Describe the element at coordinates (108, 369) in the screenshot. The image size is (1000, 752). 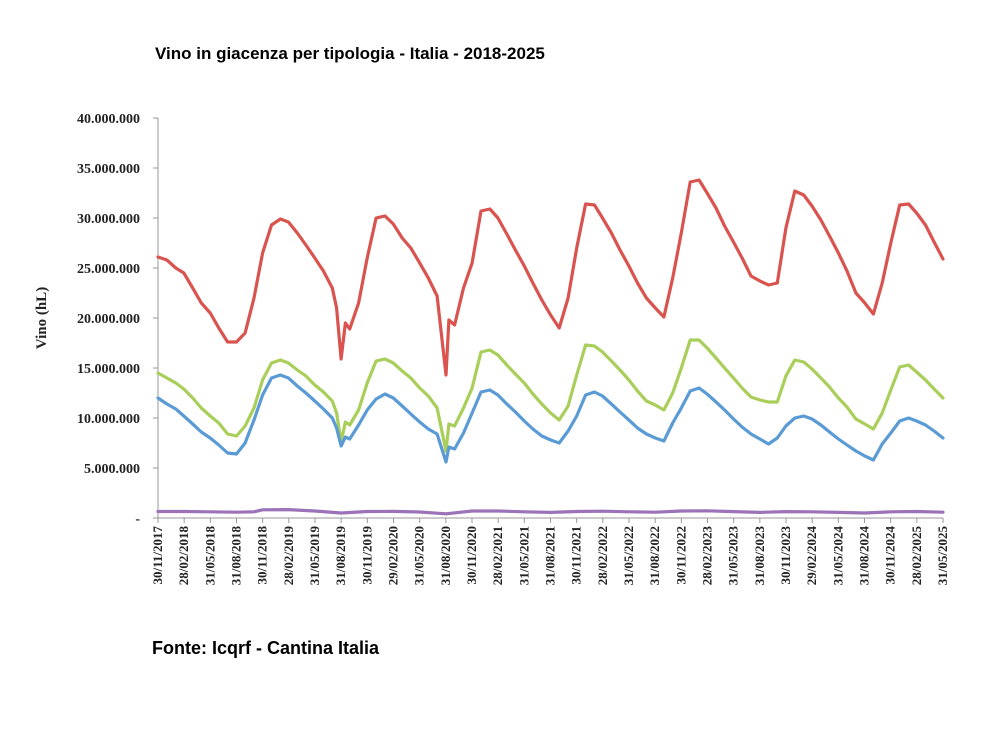
I see `y-tick-label: 15.000.000` at that location.